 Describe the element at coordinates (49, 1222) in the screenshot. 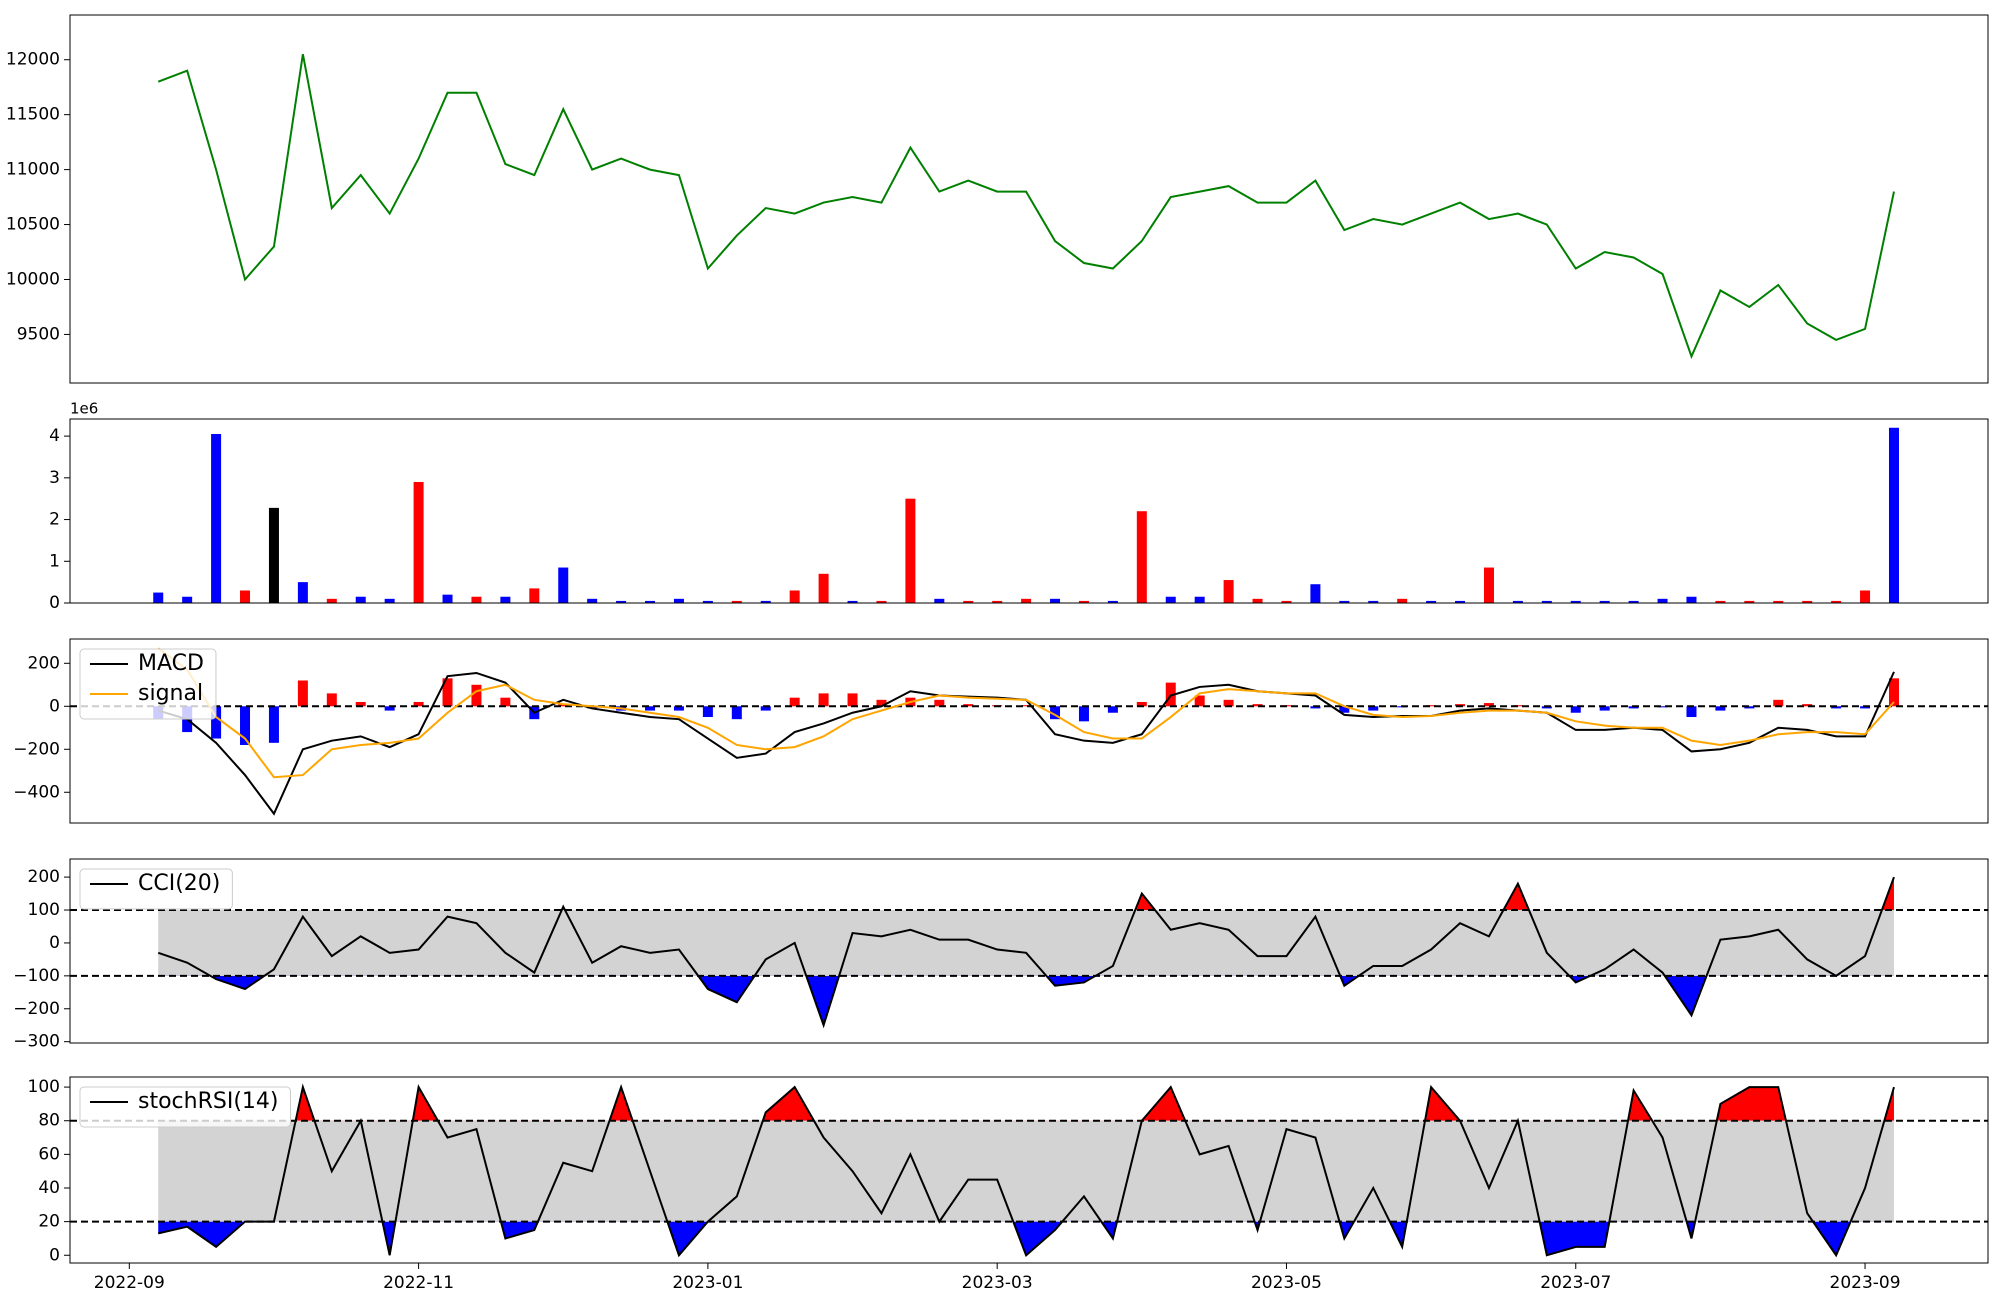

I see `y-tick-label: 20` at that location.